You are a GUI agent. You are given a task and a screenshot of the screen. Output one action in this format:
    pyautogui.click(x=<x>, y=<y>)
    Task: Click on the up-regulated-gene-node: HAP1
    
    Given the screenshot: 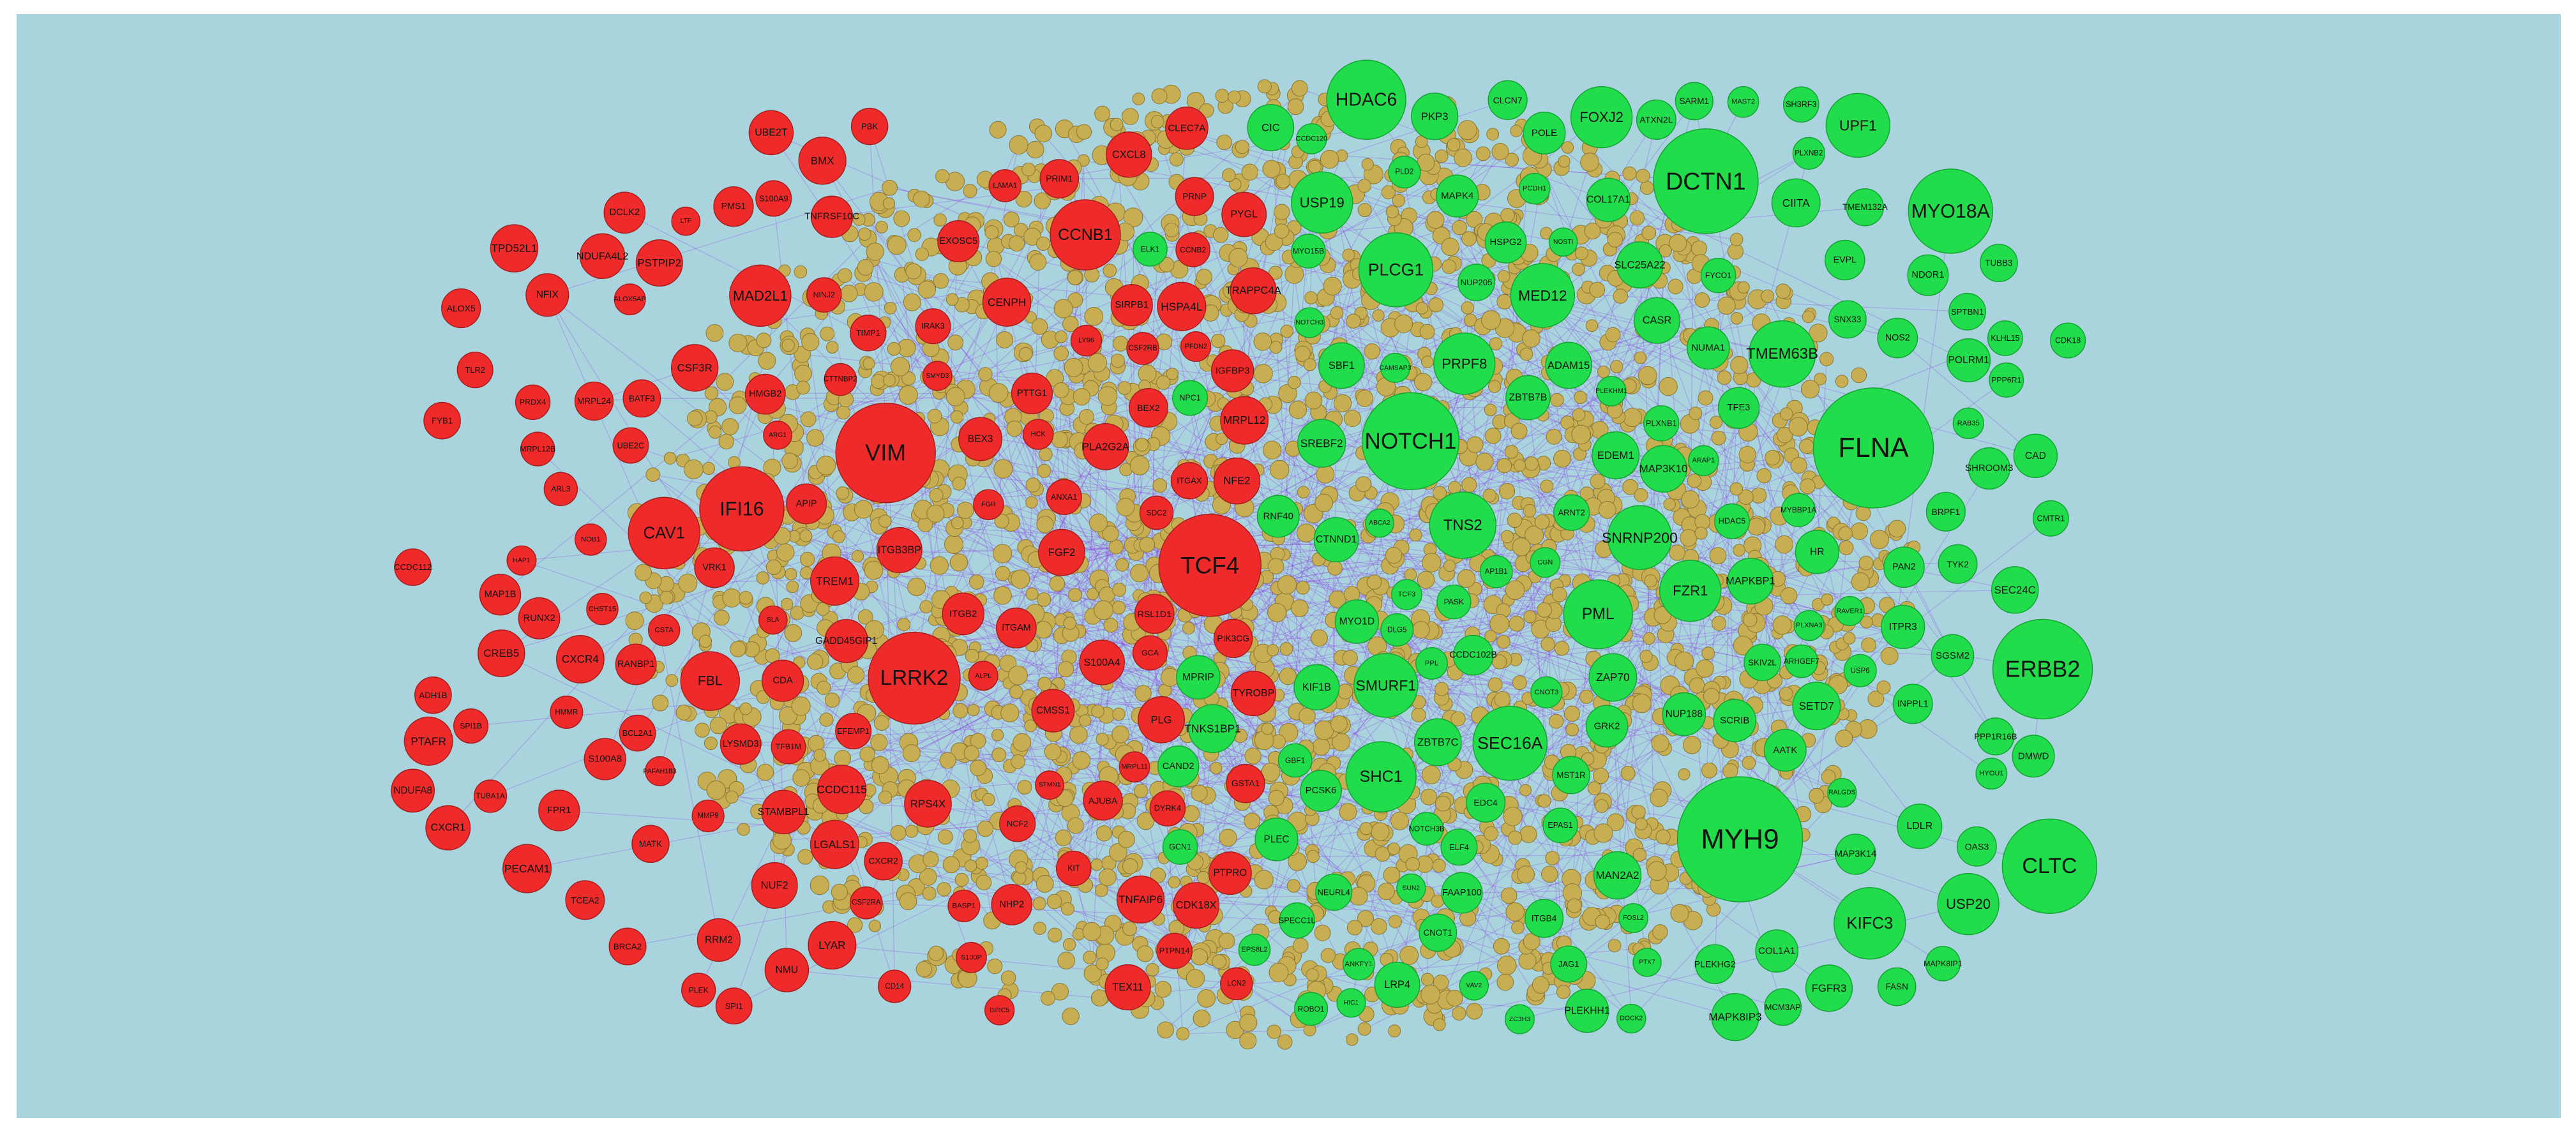 What is the action you would take?
    pyautogui.click(x=521, y=560)
    